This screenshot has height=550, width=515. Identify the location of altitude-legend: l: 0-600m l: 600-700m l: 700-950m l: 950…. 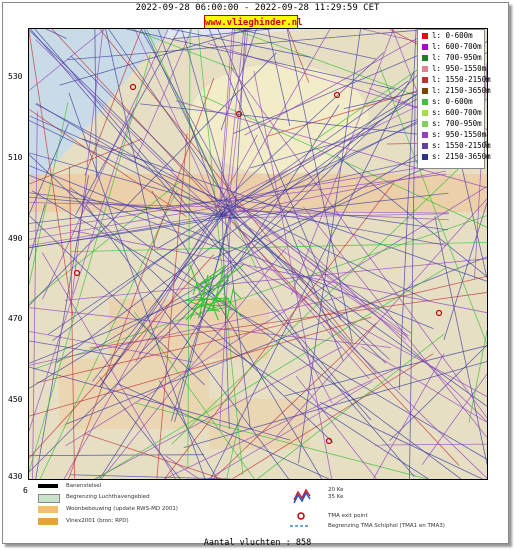
(454, 99).